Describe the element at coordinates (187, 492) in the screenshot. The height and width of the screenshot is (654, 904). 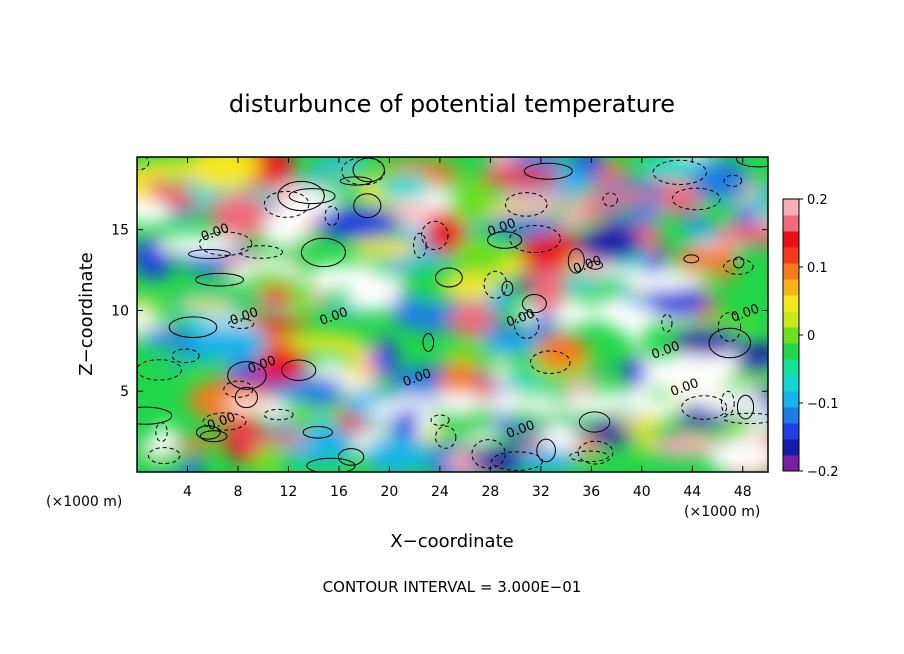
I see `x-tick-label: 4` at that location.